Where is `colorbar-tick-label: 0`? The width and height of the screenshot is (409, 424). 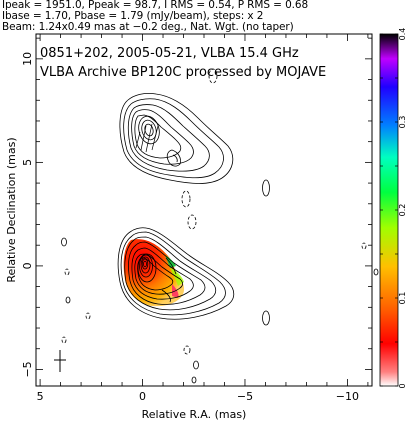 colorbar-tick-label: 0 is located at coordinates (402, 385).